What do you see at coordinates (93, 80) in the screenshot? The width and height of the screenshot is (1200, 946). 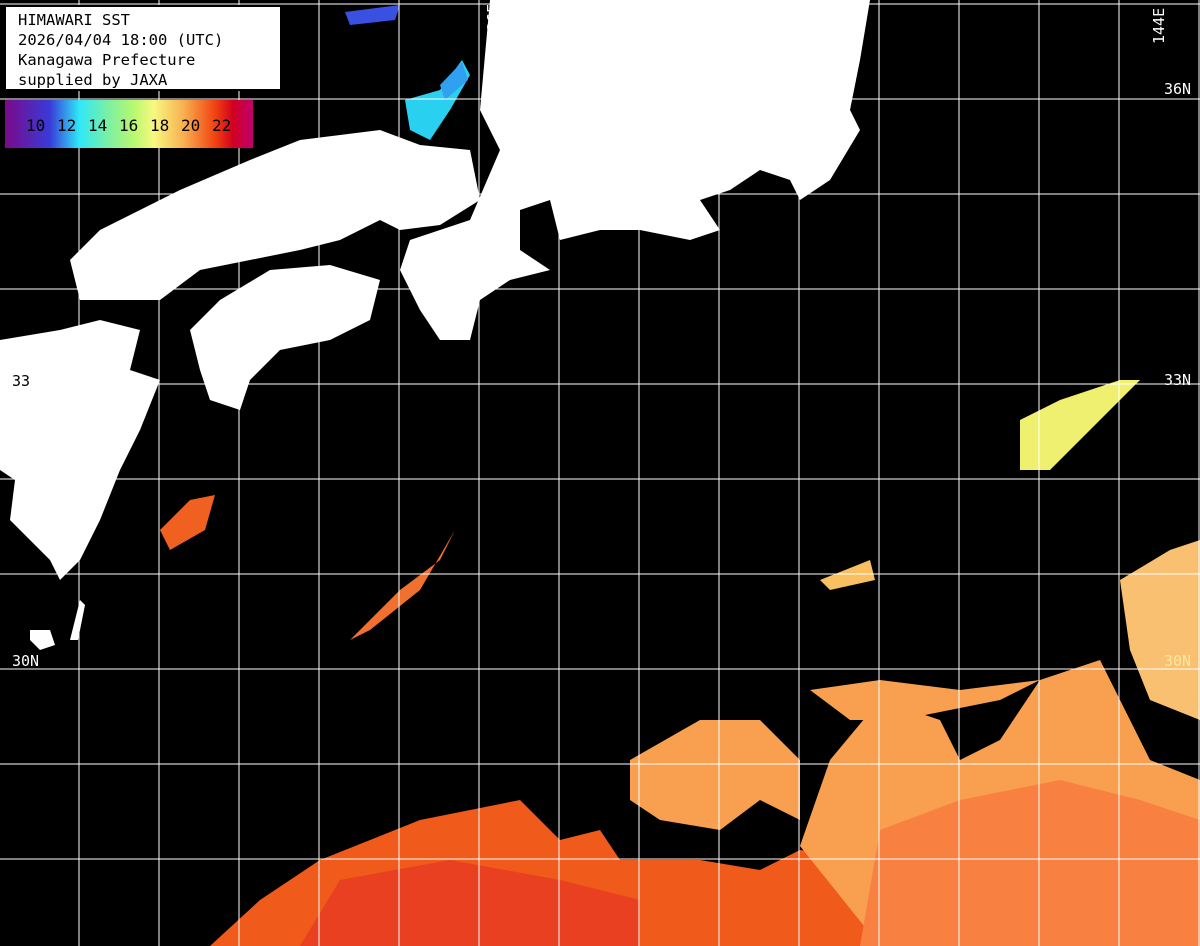 I see `data-credit: supplied by JAXA` at bounding box center [93, 80].